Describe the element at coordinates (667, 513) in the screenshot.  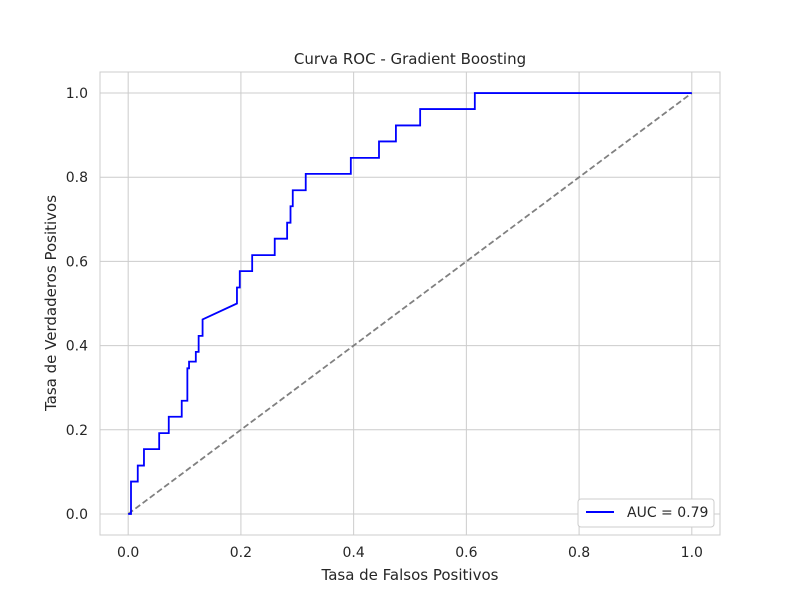
I see `legend-label: AUC = 0.79` at that location.